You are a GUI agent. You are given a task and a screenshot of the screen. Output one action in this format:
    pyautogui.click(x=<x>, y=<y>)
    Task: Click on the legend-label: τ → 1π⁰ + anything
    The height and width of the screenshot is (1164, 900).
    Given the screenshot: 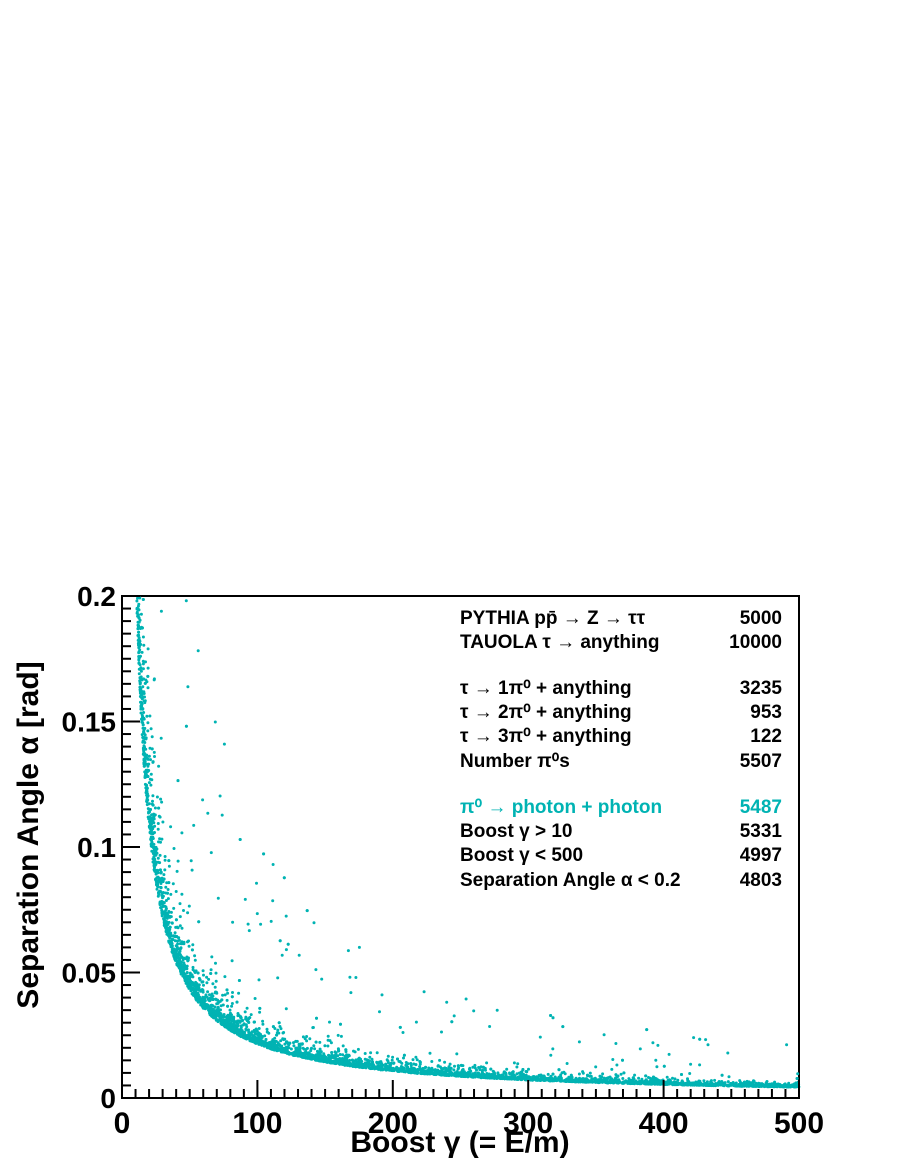 What is the action you would take?
    pyautogui.click(x=546, y=688)
    